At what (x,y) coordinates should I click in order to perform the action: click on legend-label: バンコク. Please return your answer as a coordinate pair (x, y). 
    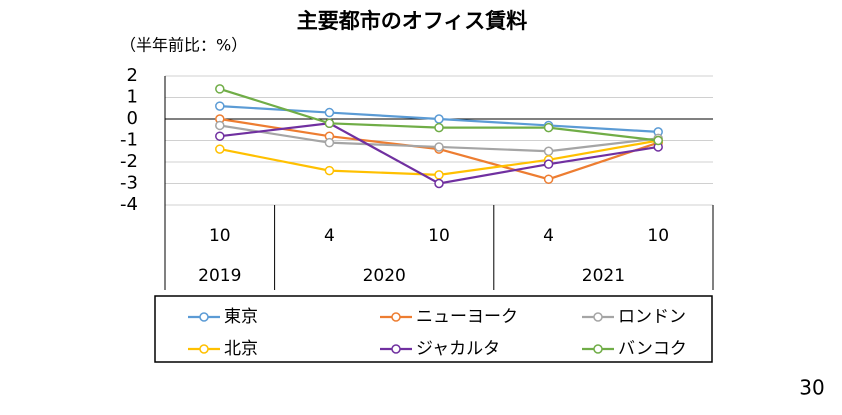
    Looking at the image, I should click on (652, 349).